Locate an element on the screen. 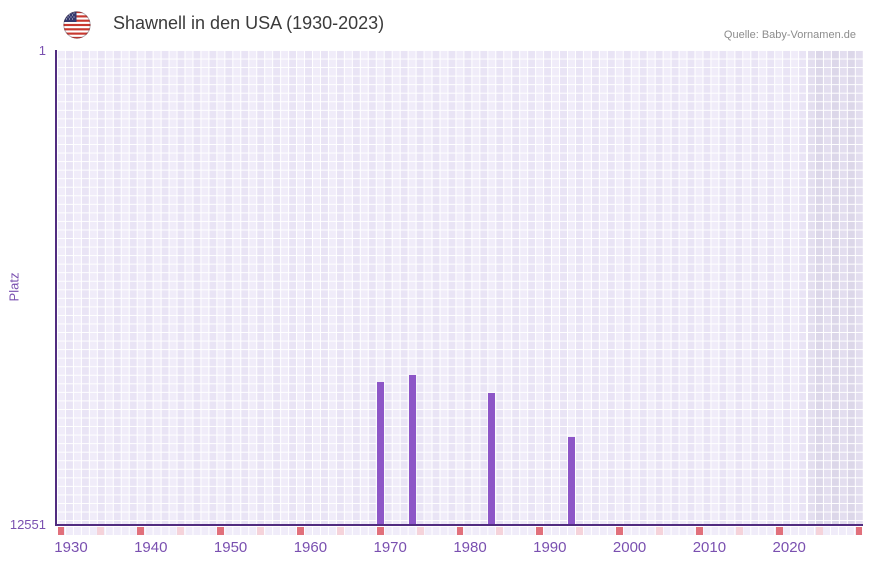 The height and width of the screenshot is (567, 873). decade-tick-2000 is located at coordinates (620, 531).